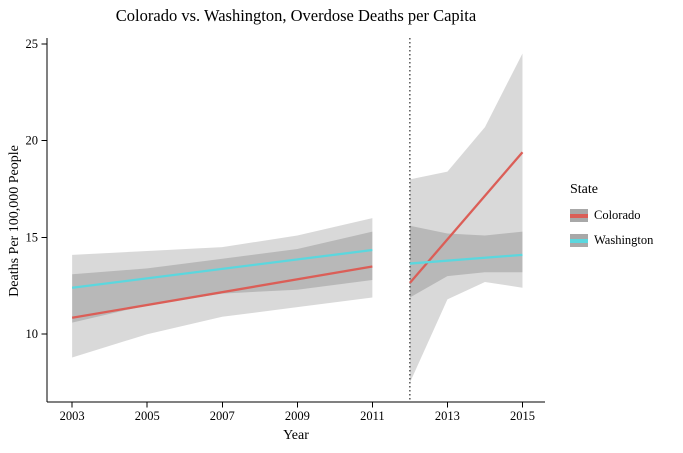 The height and width of the screenshot is (453, 683). Describe the element at coordinates (584, 189) in the screenshot. I see `legend-title: State` at that location.